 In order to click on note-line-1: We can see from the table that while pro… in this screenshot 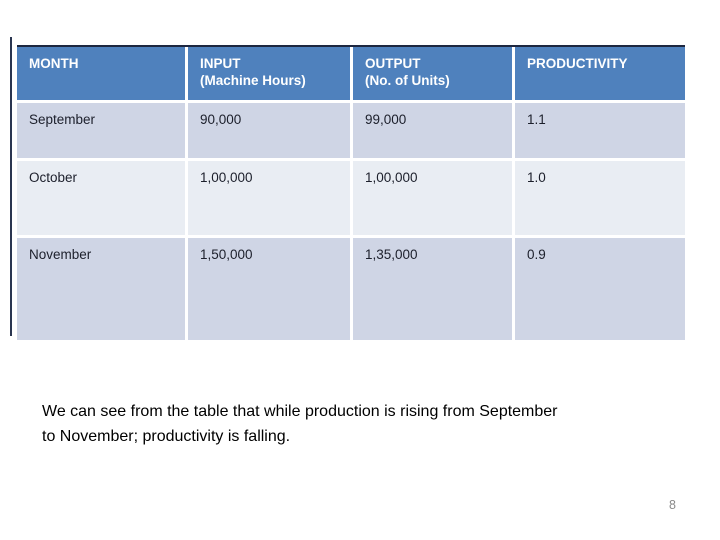, I will do `click(300, 411)`.